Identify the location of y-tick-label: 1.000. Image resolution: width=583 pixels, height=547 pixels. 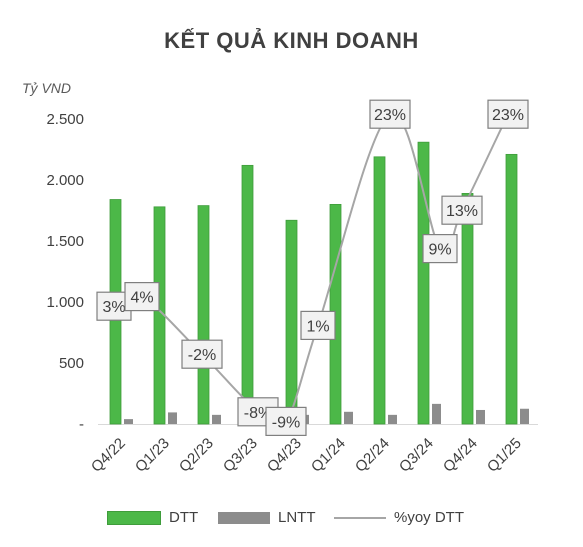
(65, 302).